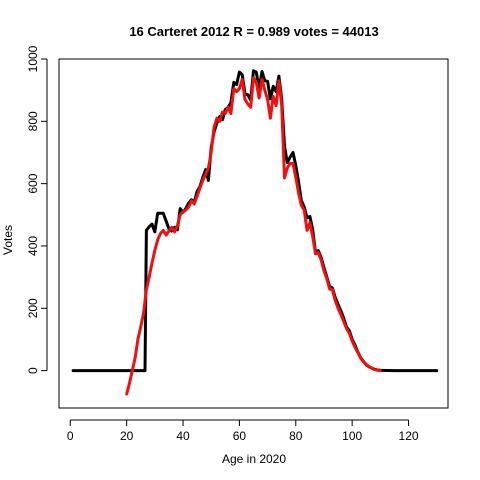 This screenshot has width=480, height=480. I want to click on y-tick-label: 1000, so click(33, 58).